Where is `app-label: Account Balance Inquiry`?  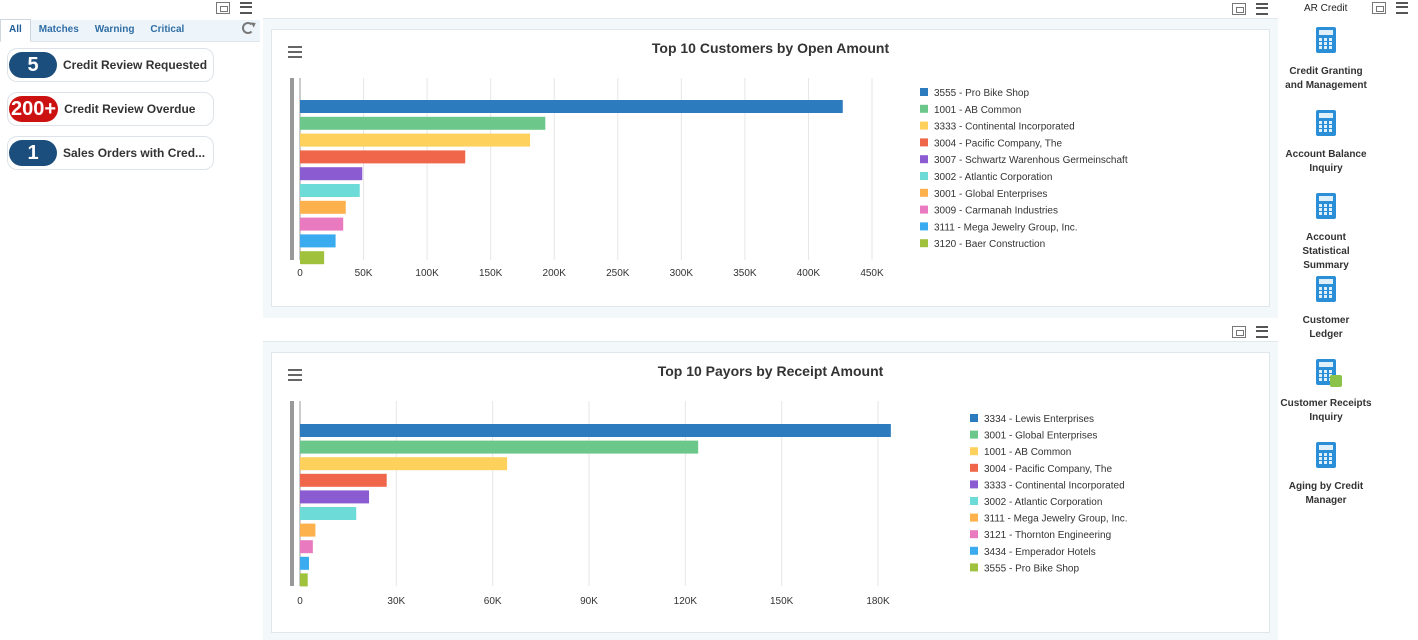 app-label: Account Balance Inquiry is located at coordinates (1326, 161).